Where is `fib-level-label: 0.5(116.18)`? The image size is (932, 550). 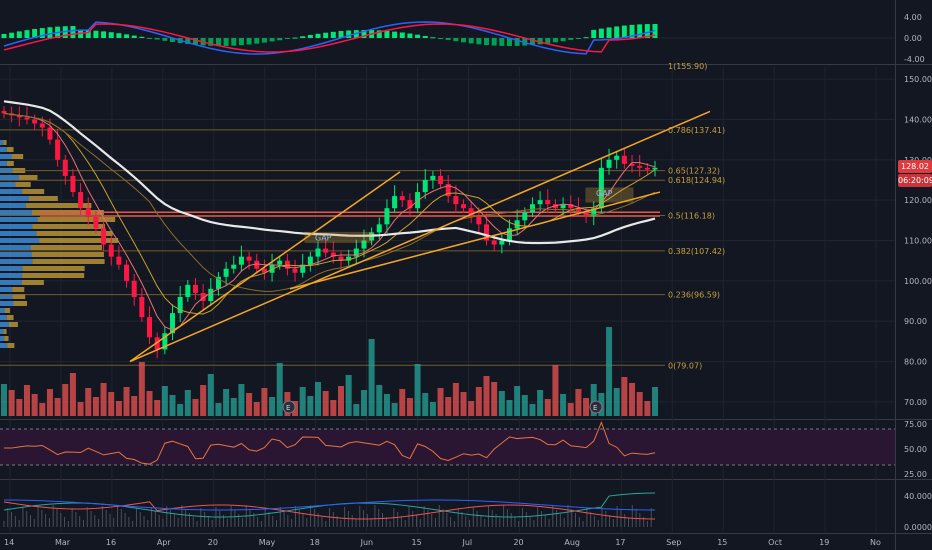
fib-level-label: 0.5(116.18) is located at coordinates (691, 216).